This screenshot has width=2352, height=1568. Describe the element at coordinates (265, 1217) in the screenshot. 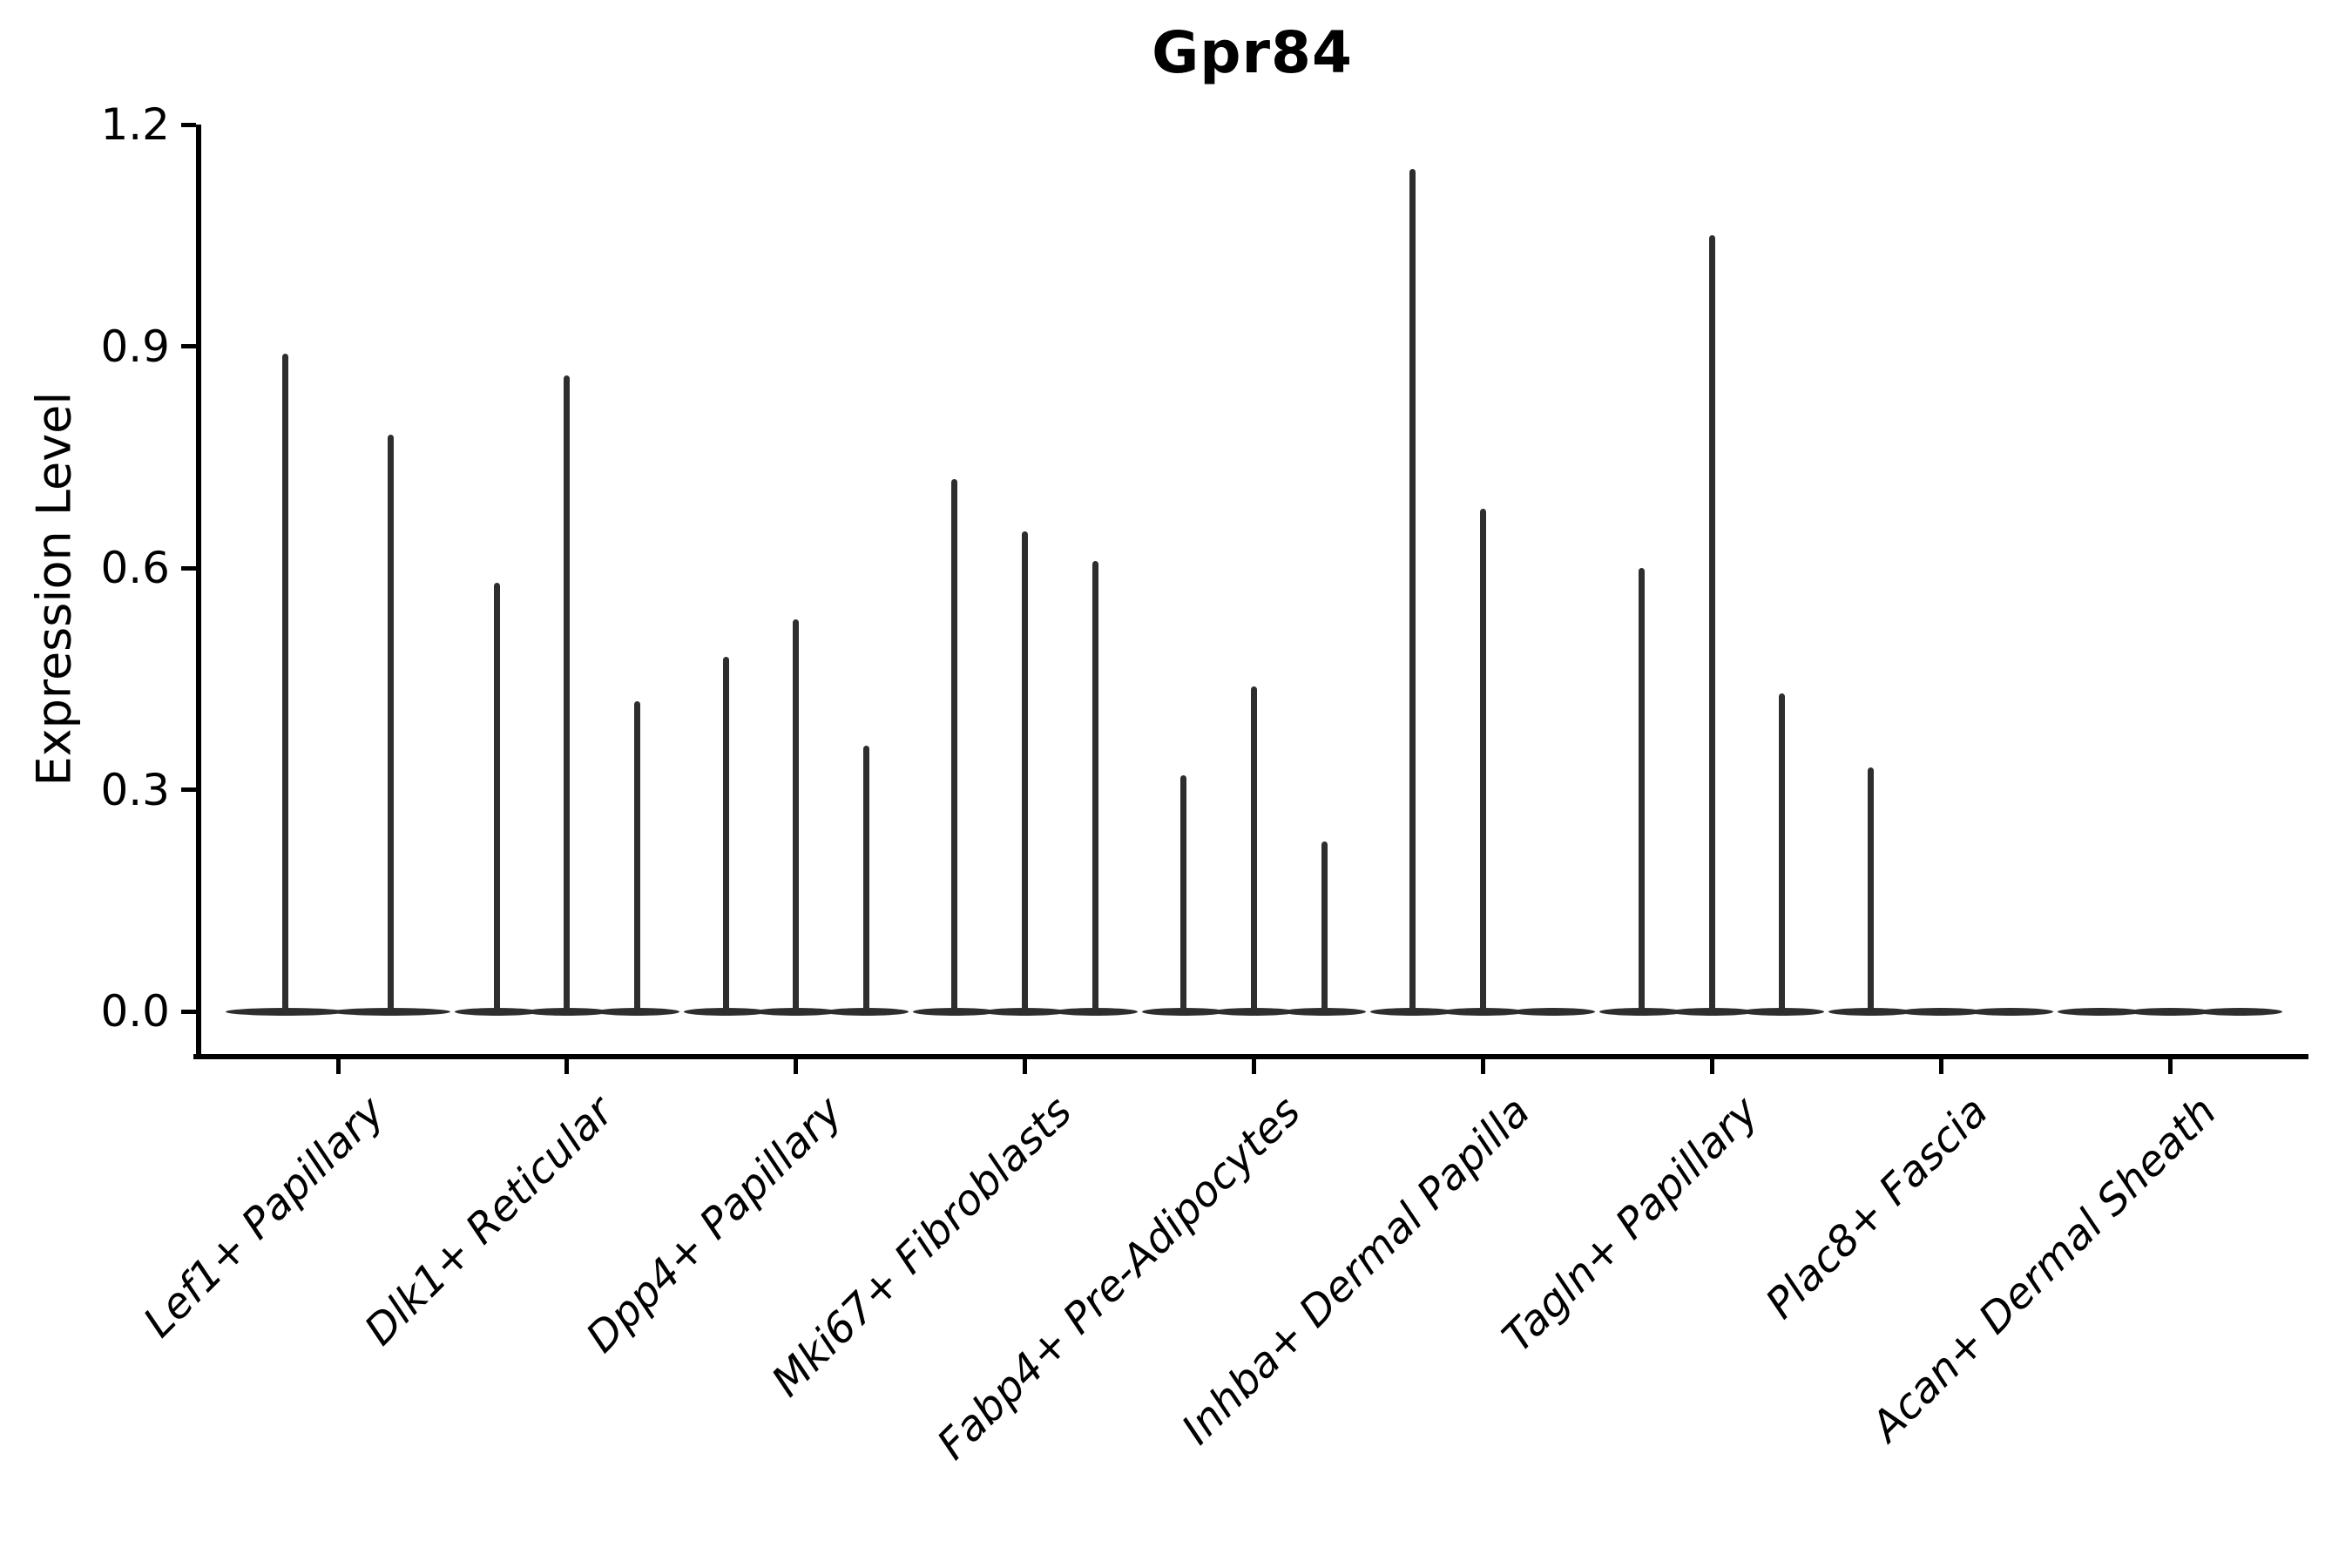

I see `x-tick-label: Lef1+ Papillary` at that location.